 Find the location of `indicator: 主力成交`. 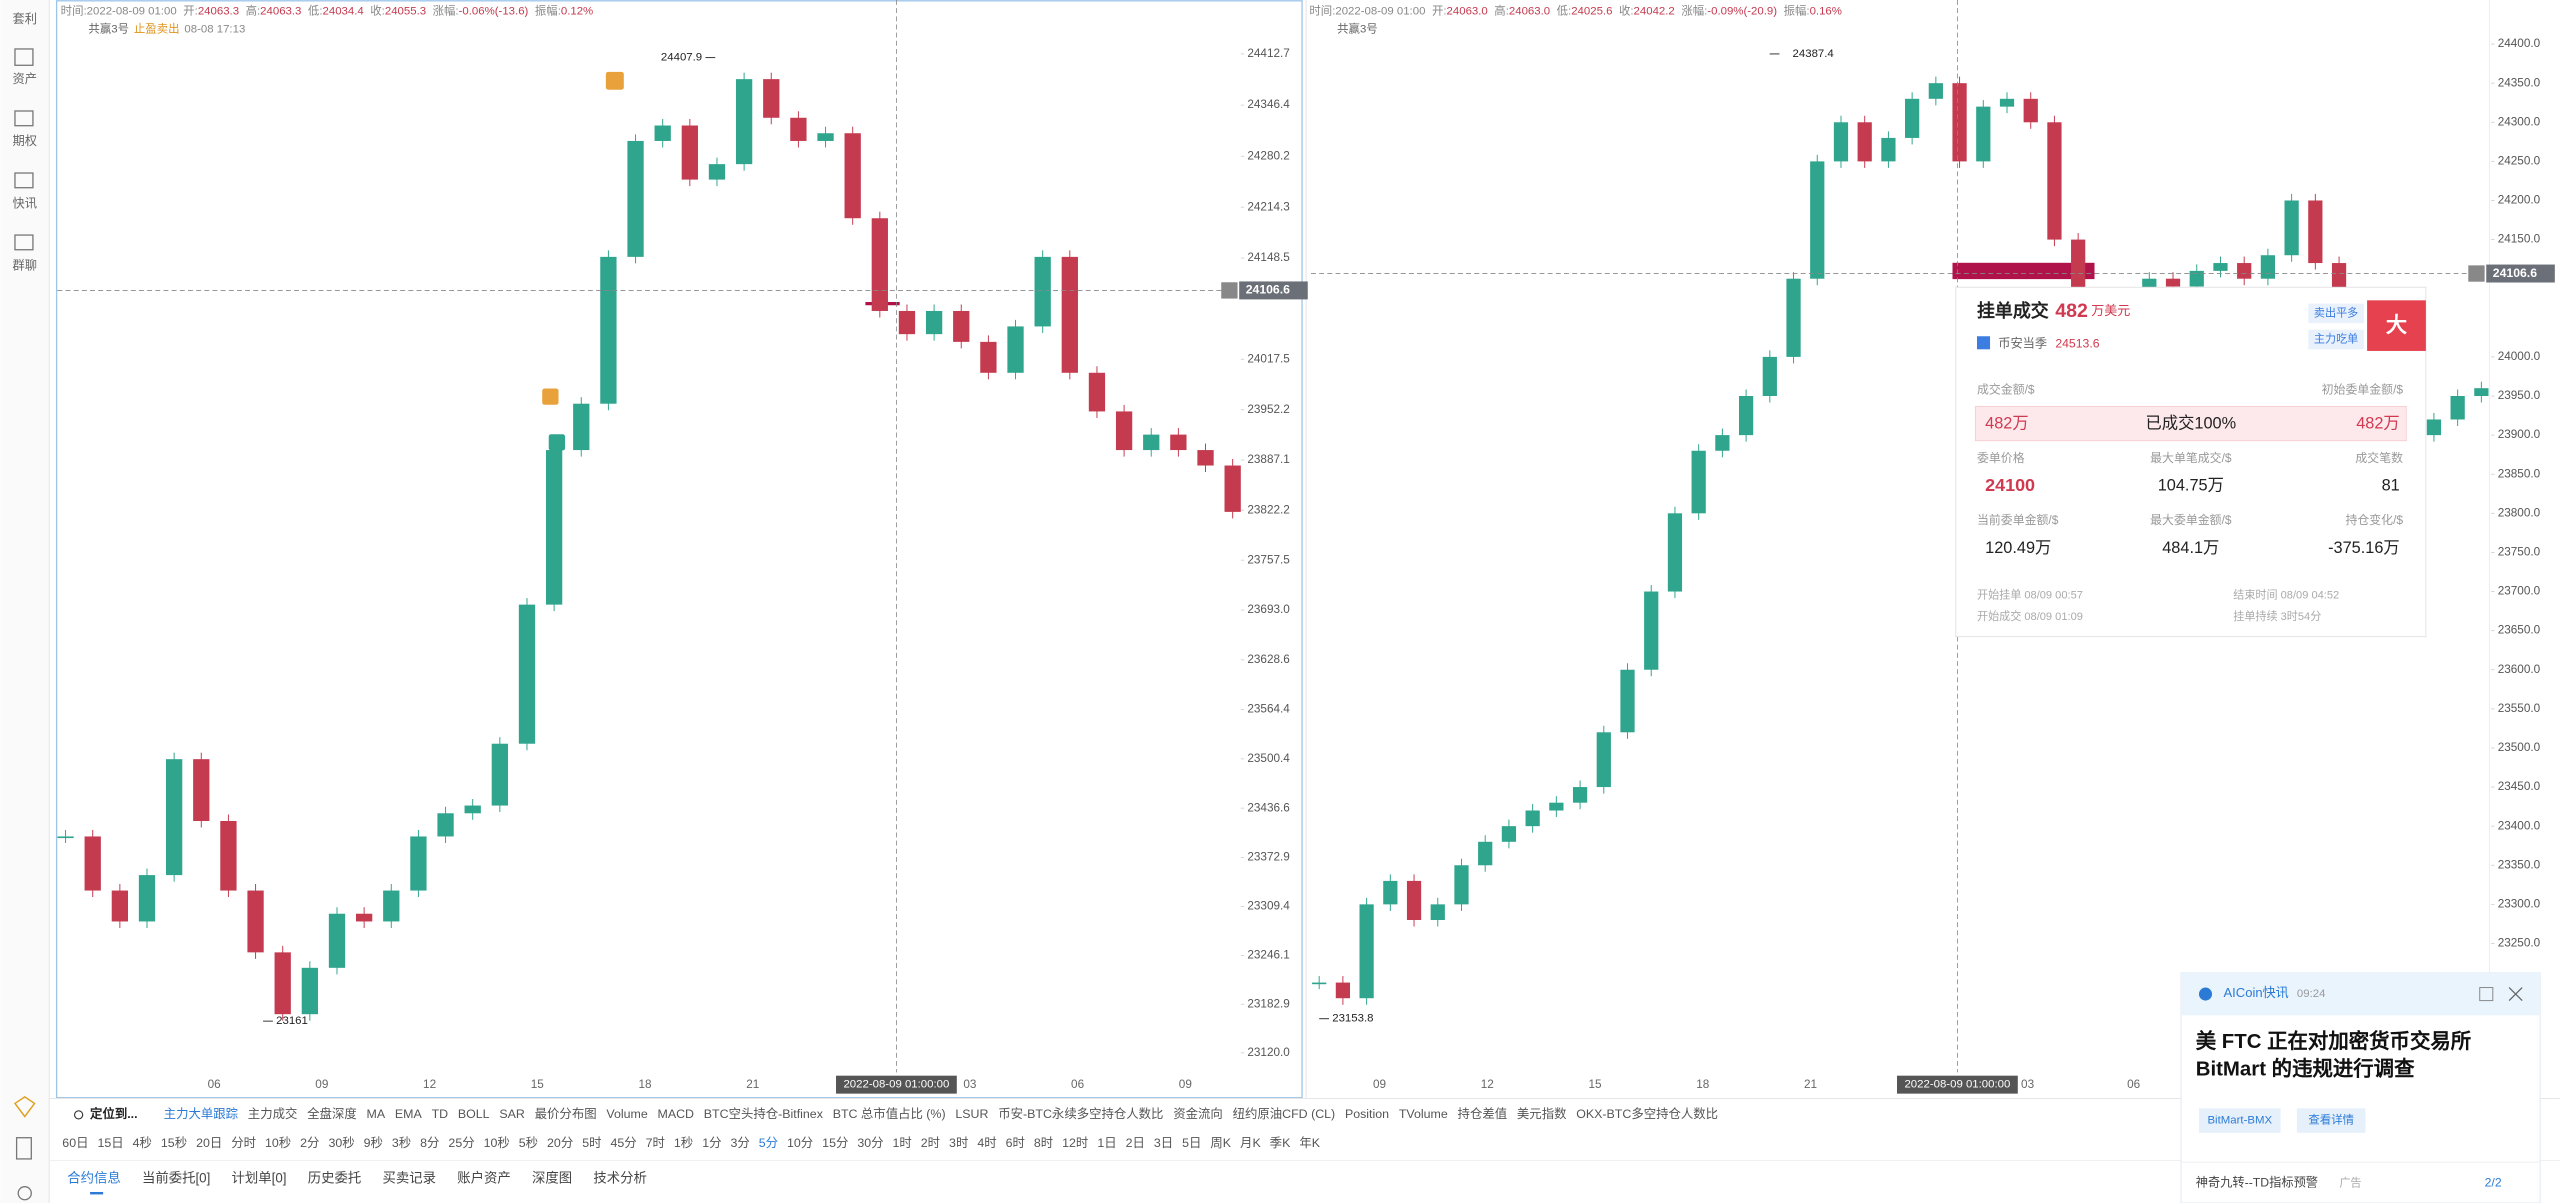

indicator: 主力成交 is located at coordinates (273, 1113).